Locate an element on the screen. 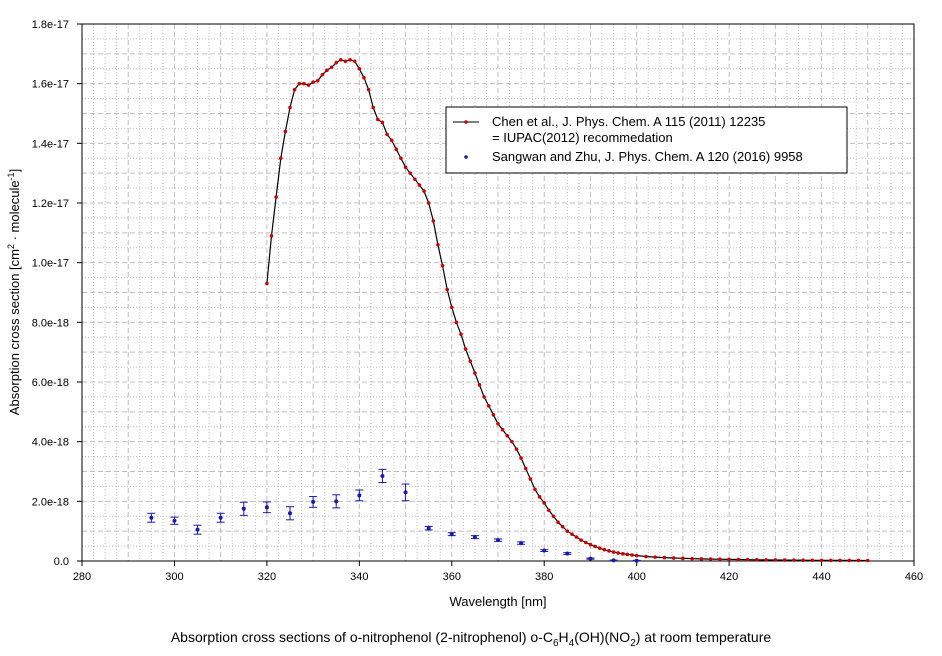  y-tick-label: 8.0e-18 is located at coordinates (50, 323).